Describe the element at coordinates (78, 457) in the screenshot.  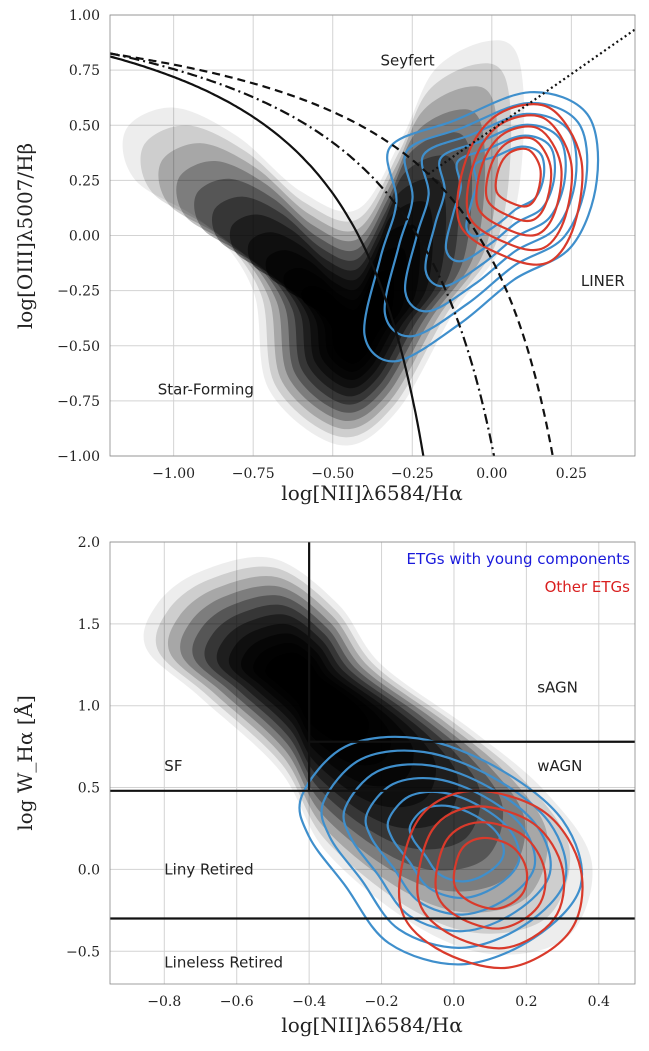
I see `y-tick-label: −1.00` at that location.